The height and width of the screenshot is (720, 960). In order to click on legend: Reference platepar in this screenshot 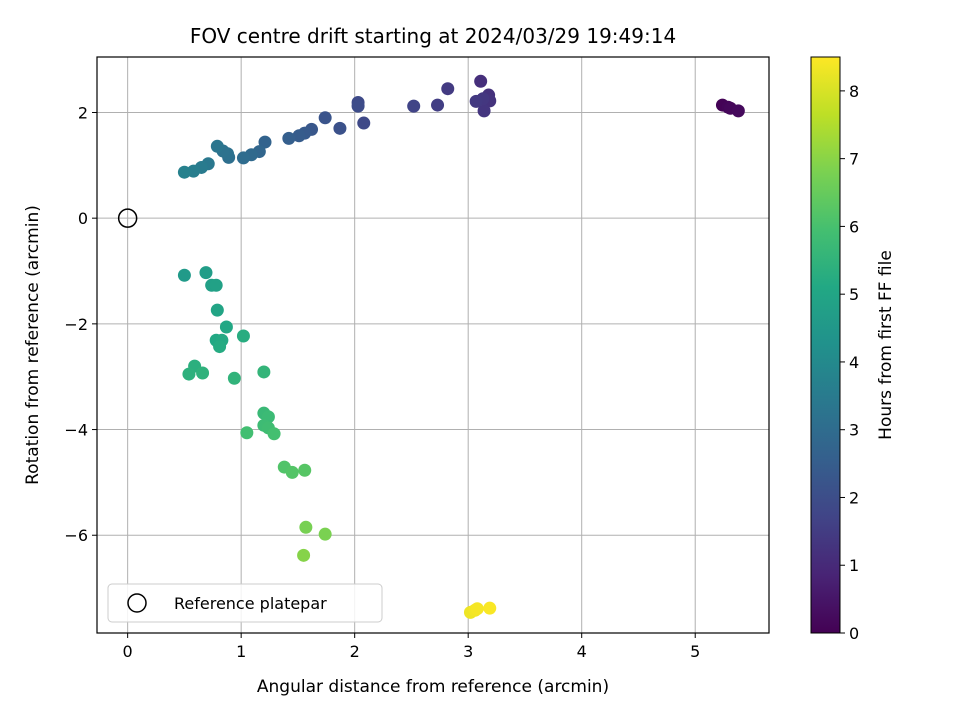, I will do `click(245, 603)`.